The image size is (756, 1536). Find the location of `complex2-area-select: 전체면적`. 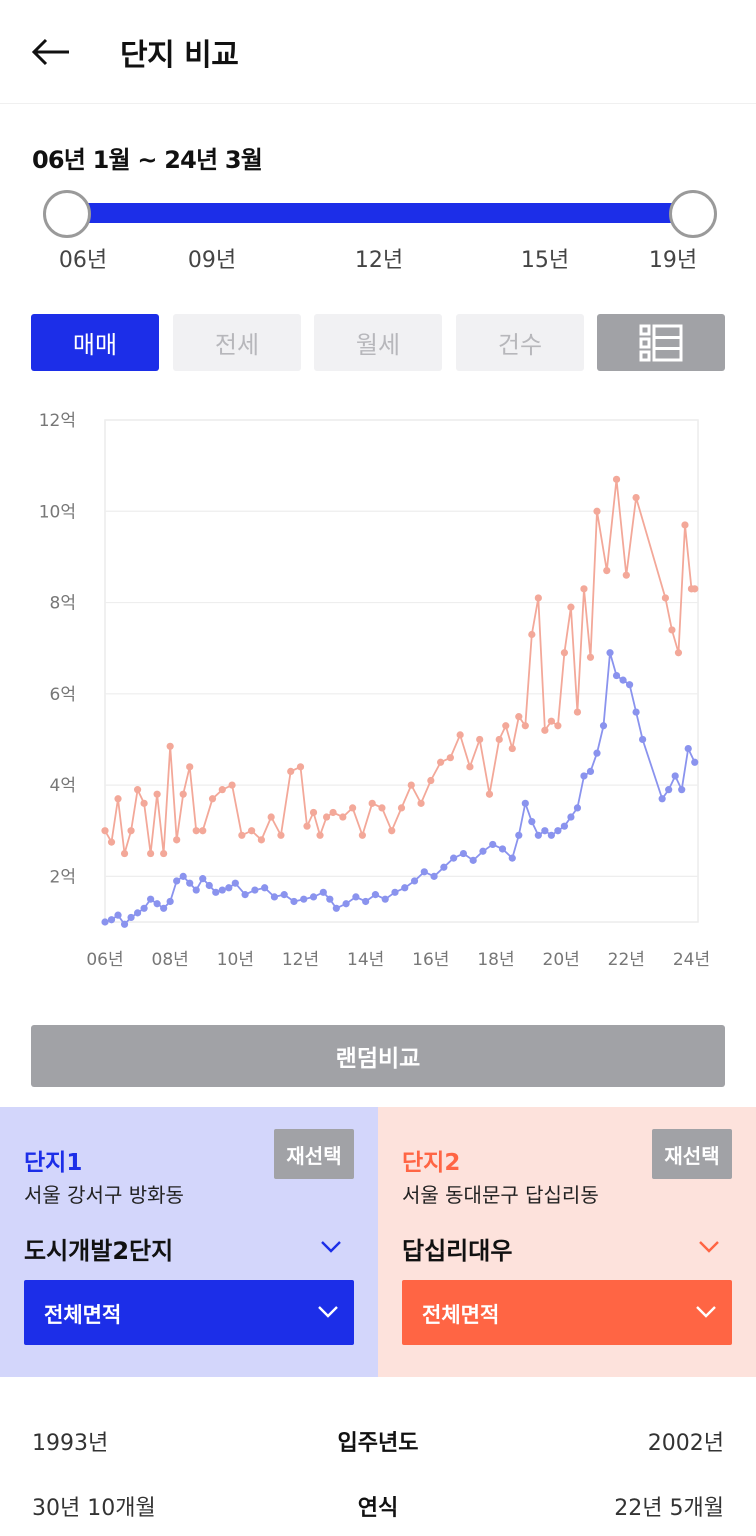

complex2-area-select: 전체면적 is located at coordinates (567, 1312).